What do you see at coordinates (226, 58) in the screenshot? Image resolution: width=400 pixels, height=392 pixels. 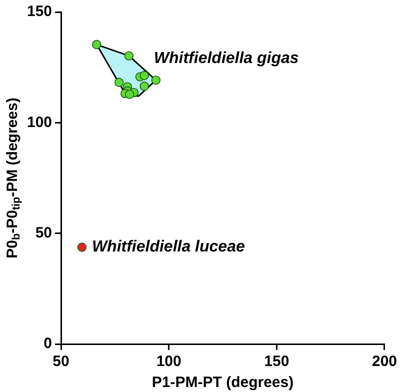 I see `series-label: Whitfieldiella gigas` at bounding box center [226, 58].